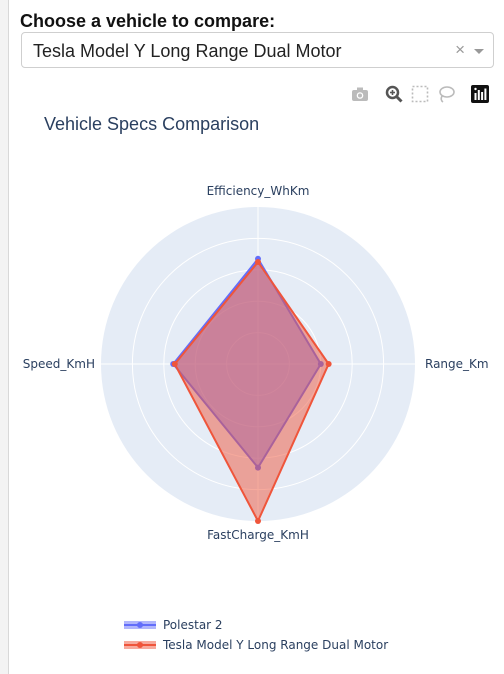 This screenshot has width=504, height=674. What do you see at coordinates (152, 124) in the screenshot?
I see `chart-title: Vehicle Specs Comparison` at bounding box center [152, 124].